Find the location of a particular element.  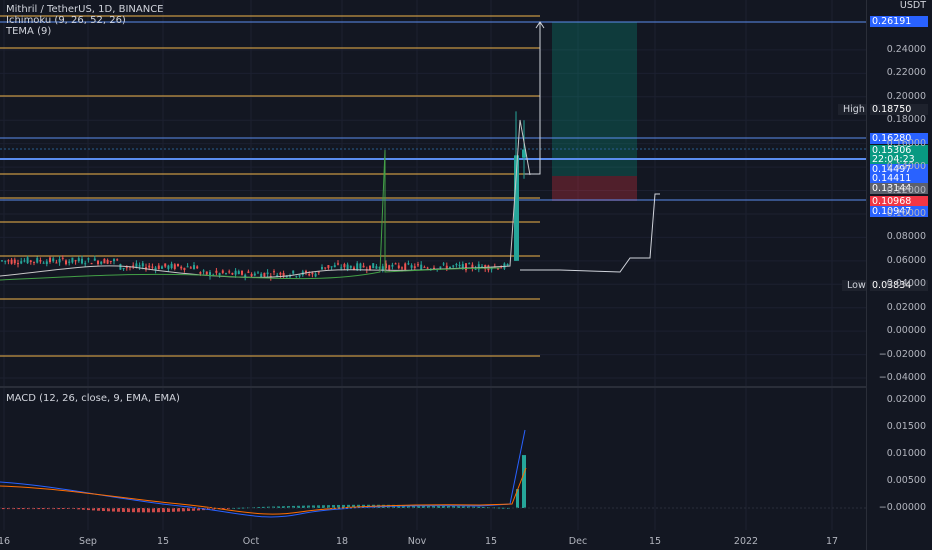

price-tick-label: −0.04000 is located at coordinates (902, 377).